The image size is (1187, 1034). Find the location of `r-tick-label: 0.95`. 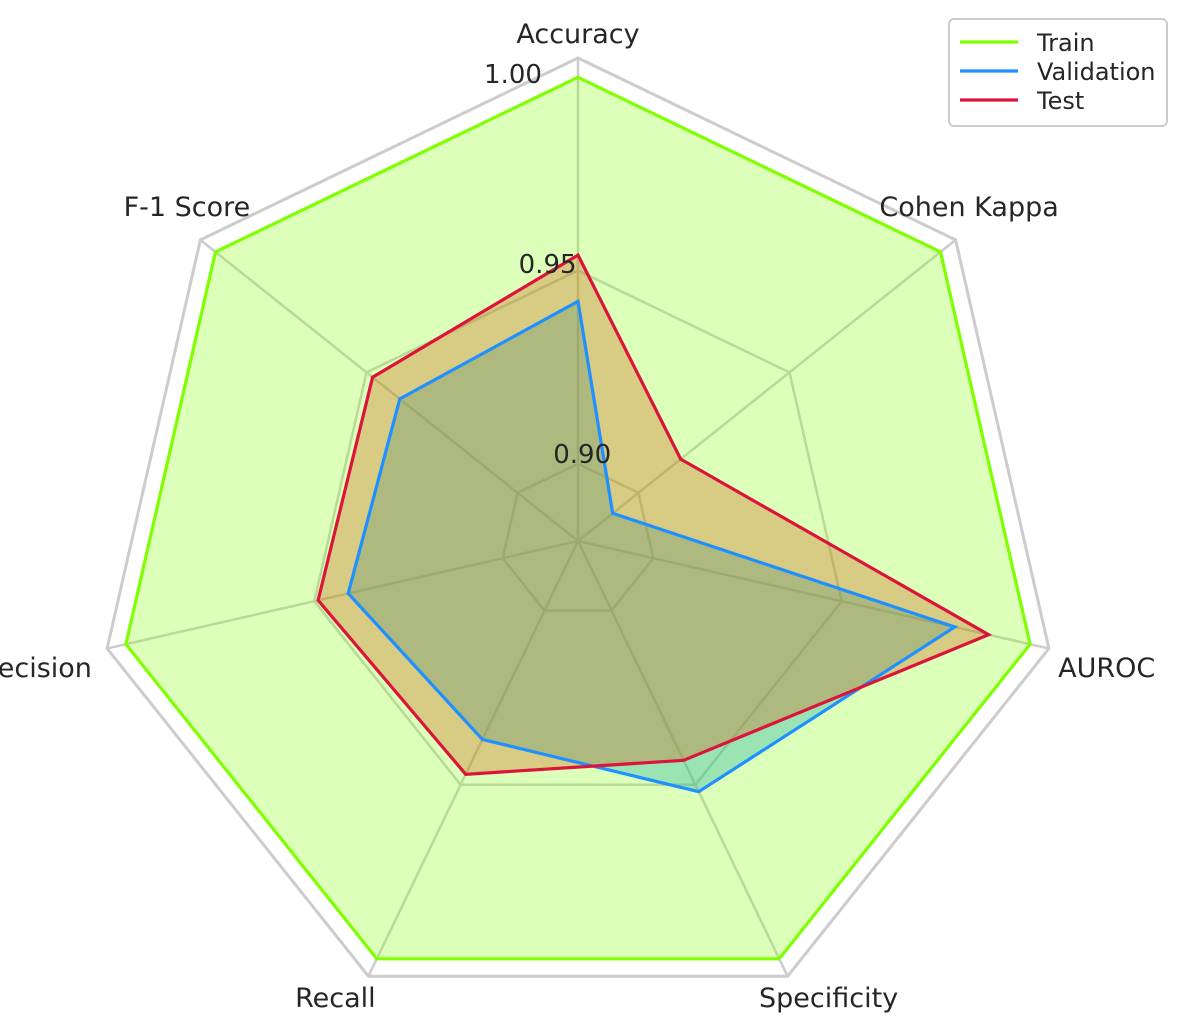

r-tick-label: 0.95 is located at coordinates (548, 265).